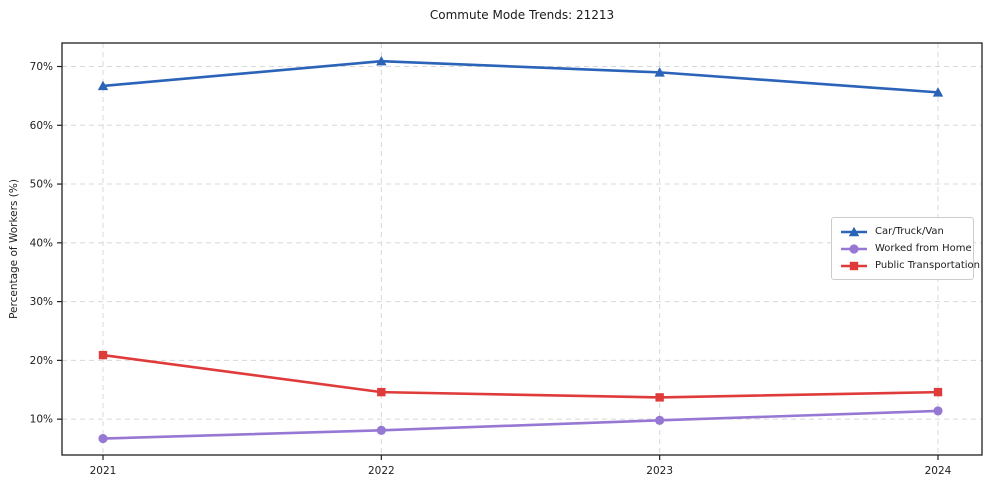 This screenshot has width=990, height=490. What do you see at coordinates (41, 67) in the screenshot?
I see `y-tick-label: 70%` at bounding box center [41, 67].